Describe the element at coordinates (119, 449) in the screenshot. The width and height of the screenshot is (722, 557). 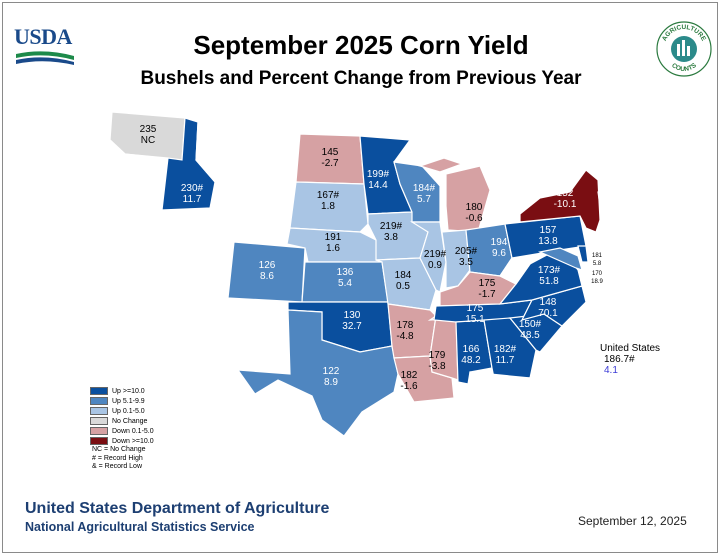
I see `legend-note: NC = No Change` at that location.